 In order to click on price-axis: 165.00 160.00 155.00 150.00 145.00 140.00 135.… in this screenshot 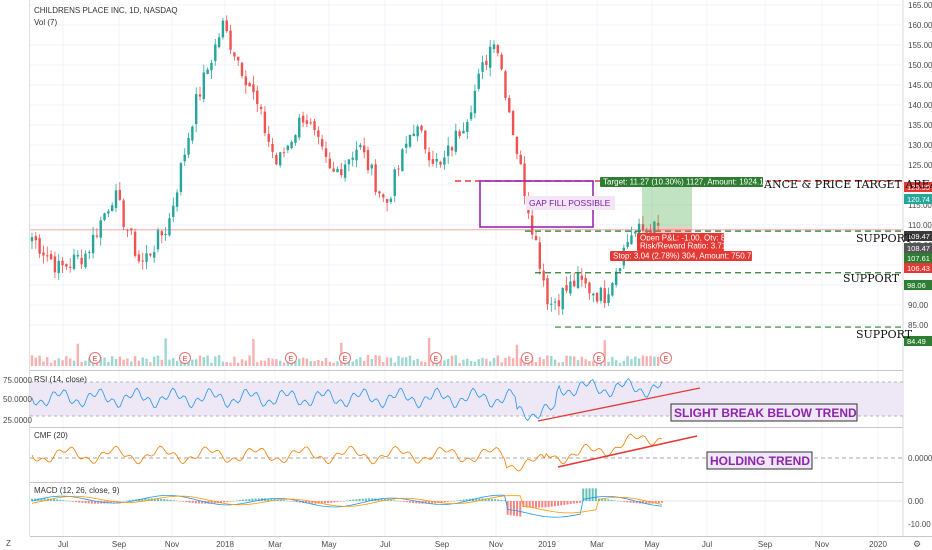, I will do `click(918, 173)`.